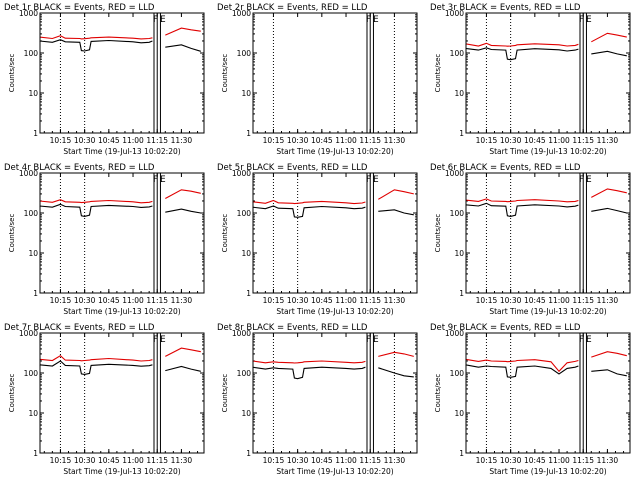  I want to click on panel-title: Det 4r BLACK = Events, RED = LLD, so click(79, 168).